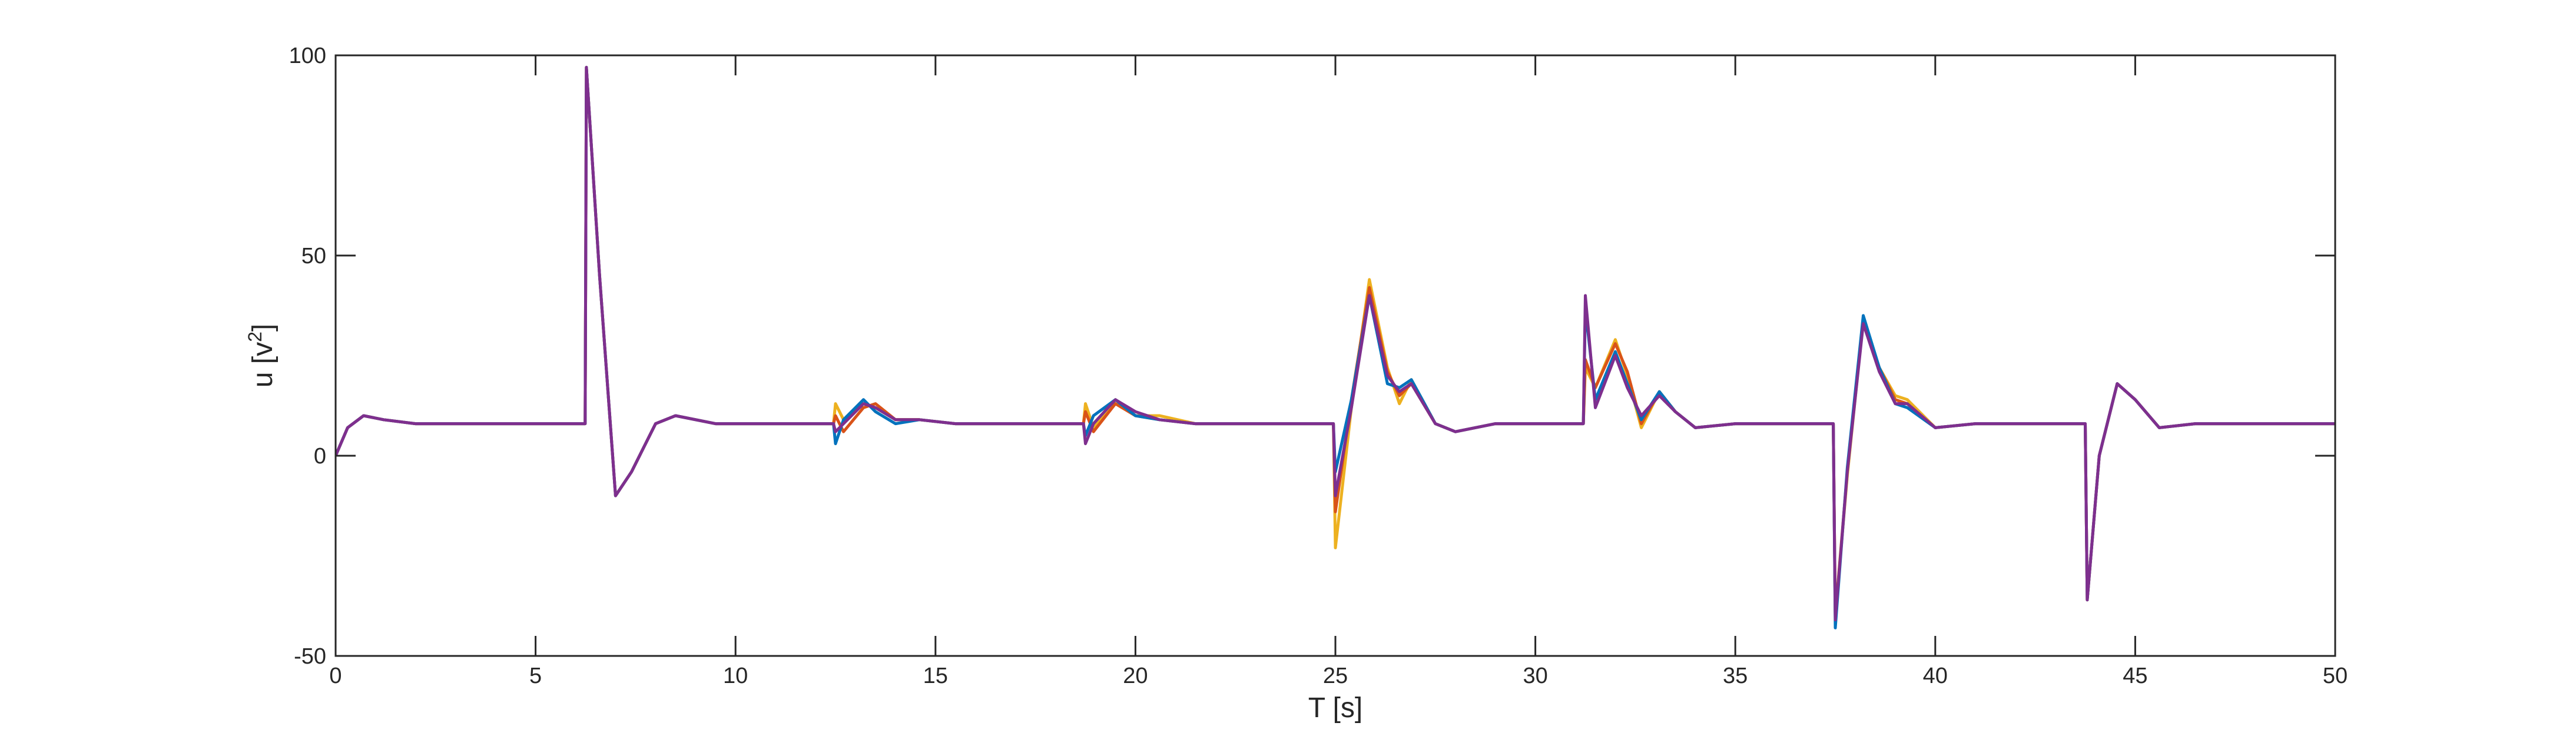  What do you see at coordinates (307, 56) in the screenshot?
I see `tick-label: 100` at bounding box center [307, 56].